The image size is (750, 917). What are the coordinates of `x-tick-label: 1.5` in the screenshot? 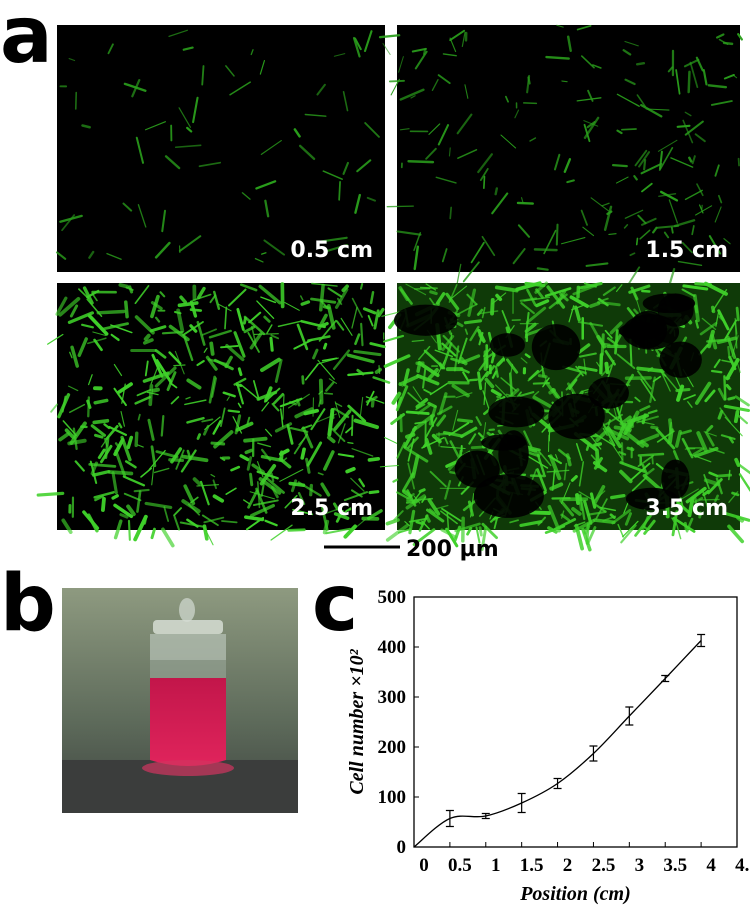 It's located at (532, 865).